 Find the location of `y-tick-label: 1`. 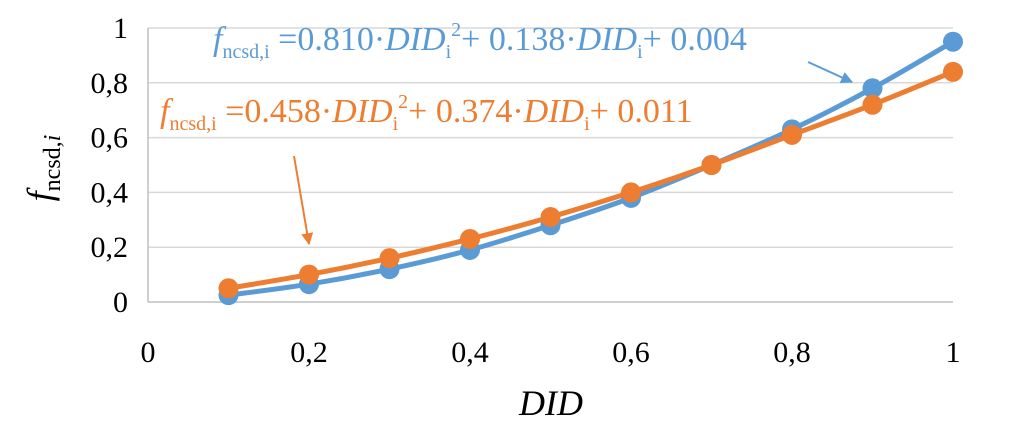

y-tick-label: 1 is located at coordinates (120, 28).